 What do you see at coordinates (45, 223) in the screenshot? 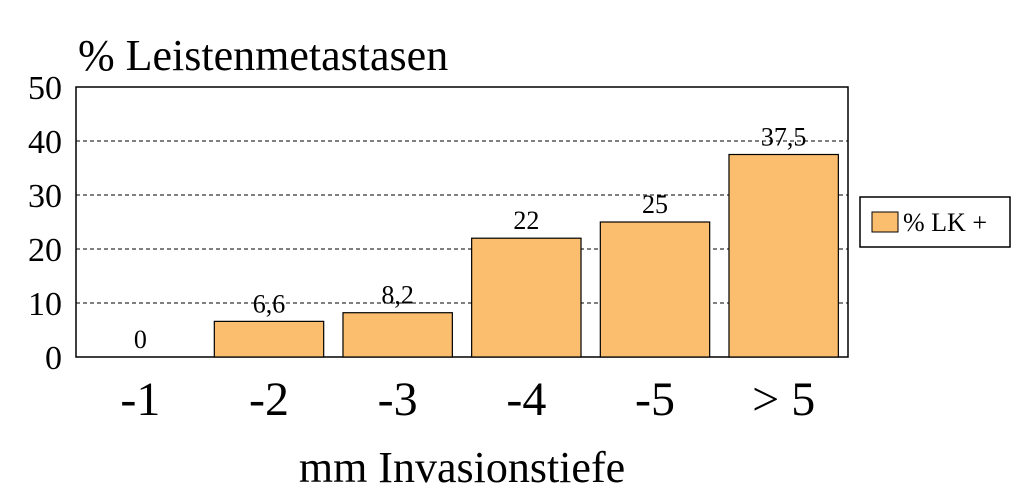
I see `y-axis-ticks: 0 10 20 30 40 50` at bounding box center [45, 223].